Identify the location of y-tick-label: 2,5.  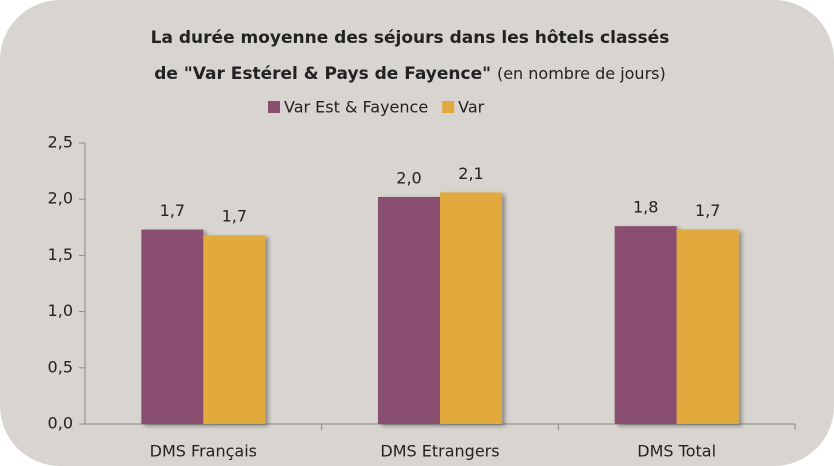
(60, 142).